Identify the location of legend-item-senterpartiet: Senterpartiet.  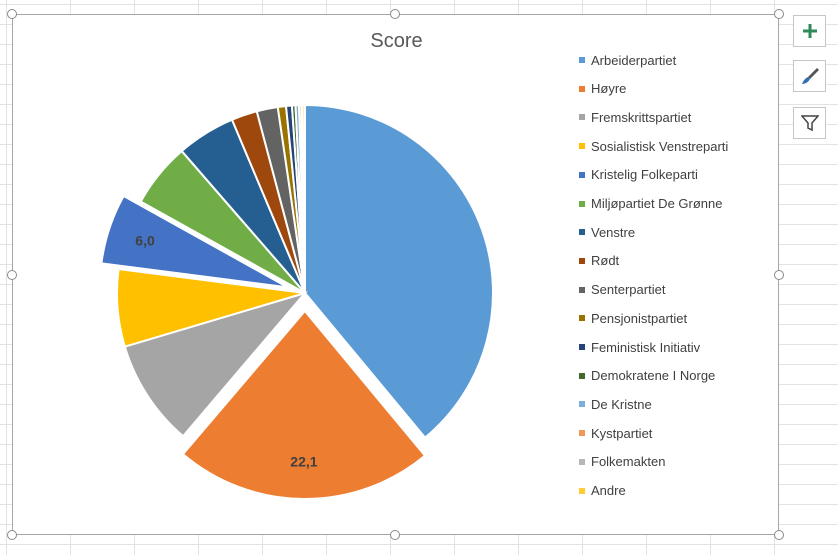
(622, 290).